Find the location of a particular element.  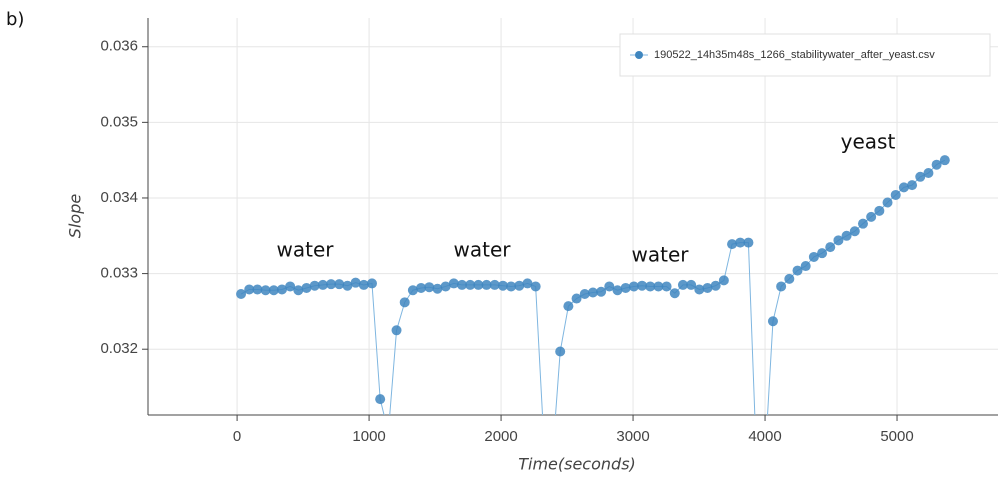

legend-box is located at coordinates (805, 55).